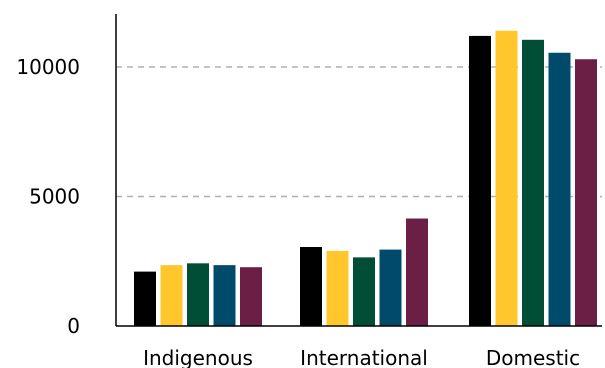  I want to click on y-tick-label: 0, so click(73, 326).